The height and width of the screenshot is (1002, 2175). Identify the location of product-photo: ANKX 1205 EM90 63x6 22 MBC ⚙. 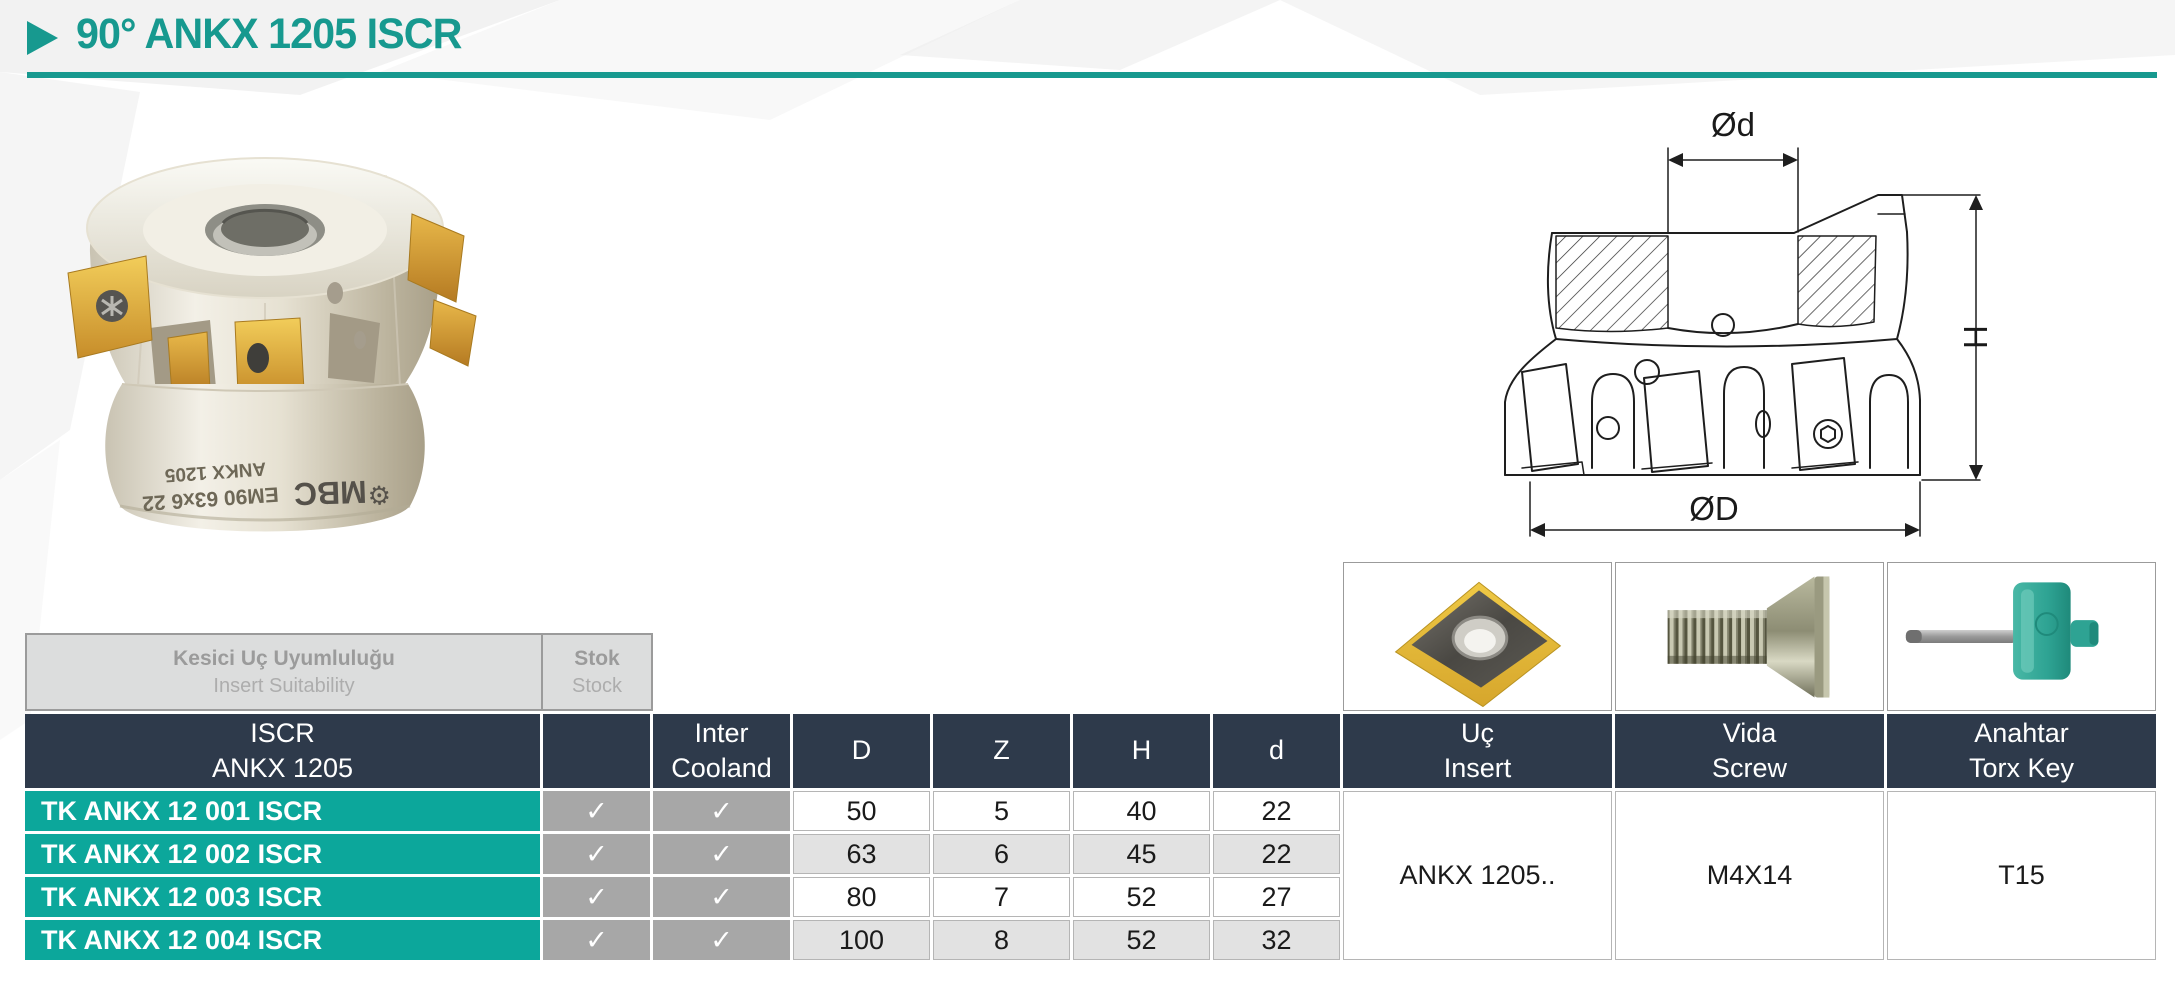
(272, 344).